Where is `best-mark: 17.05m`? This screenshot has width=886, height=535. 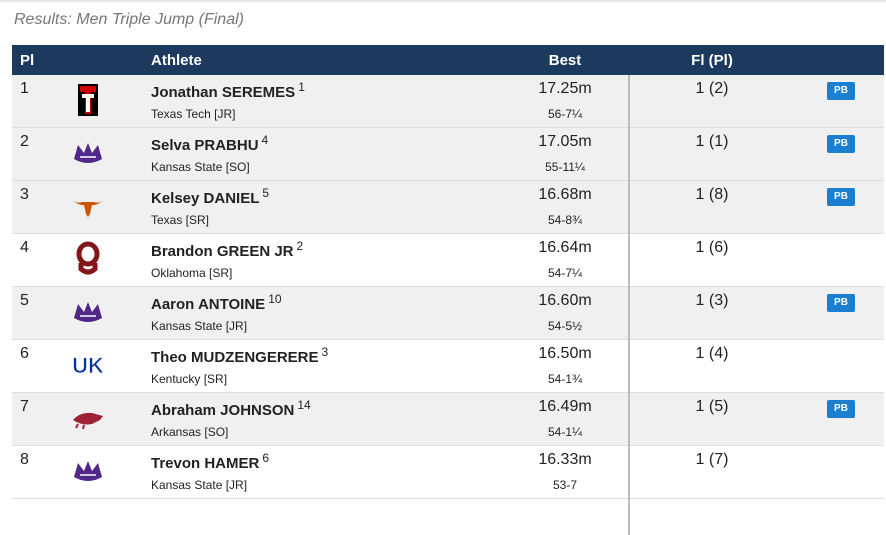
best-mark: 17.05m is located at coordinates (565, 141).